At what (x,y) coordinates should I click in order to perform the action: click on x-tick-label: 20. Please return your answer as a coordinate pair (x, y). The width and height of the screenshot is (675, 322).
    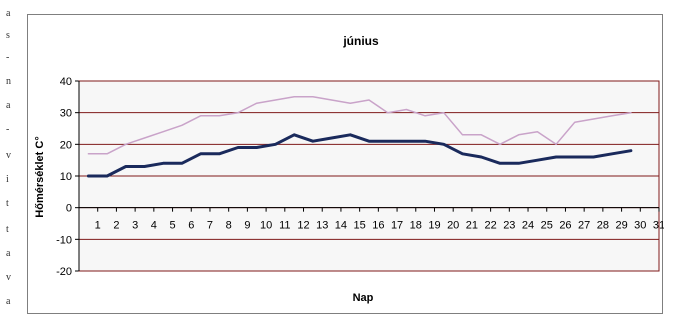
    Looking at the image, I should click on (453, 226).